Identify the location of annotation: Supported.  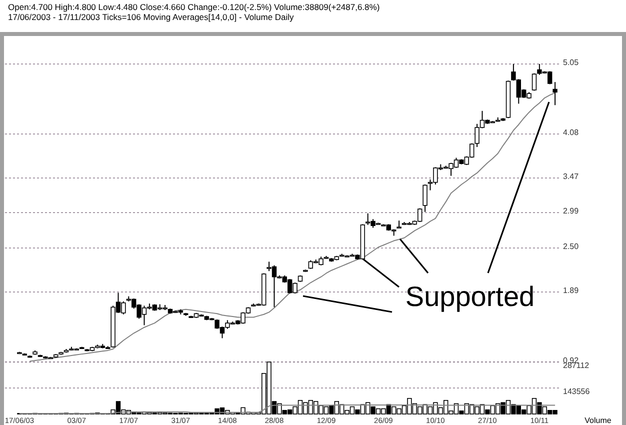
(470, 296).